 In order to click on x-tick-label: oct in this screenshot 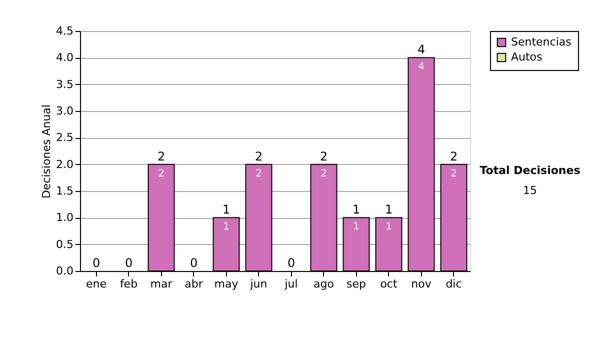, I will do `click(389, 284)`.